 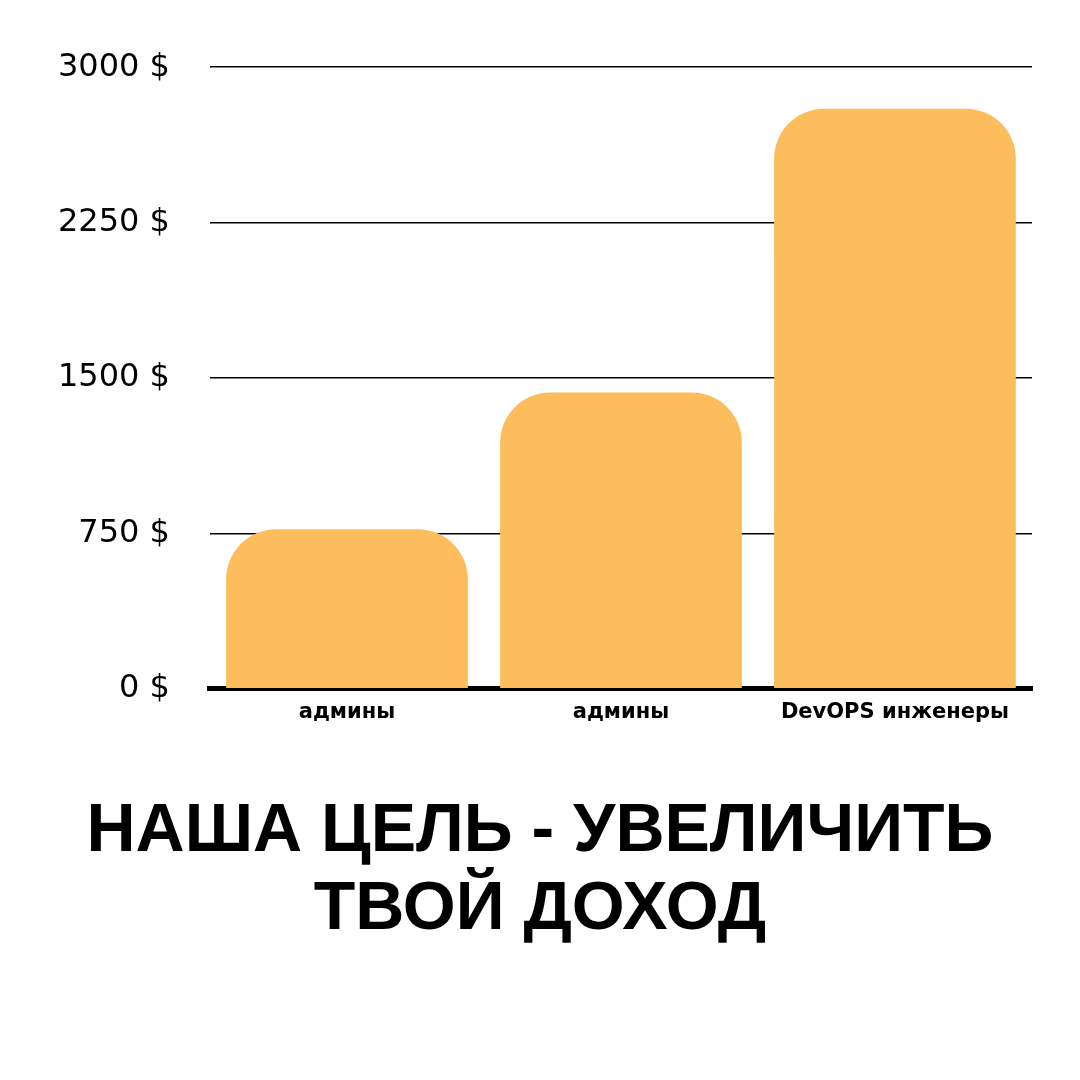 I want to click on y-tick-label: 0 $, so click(x=144, y=686).